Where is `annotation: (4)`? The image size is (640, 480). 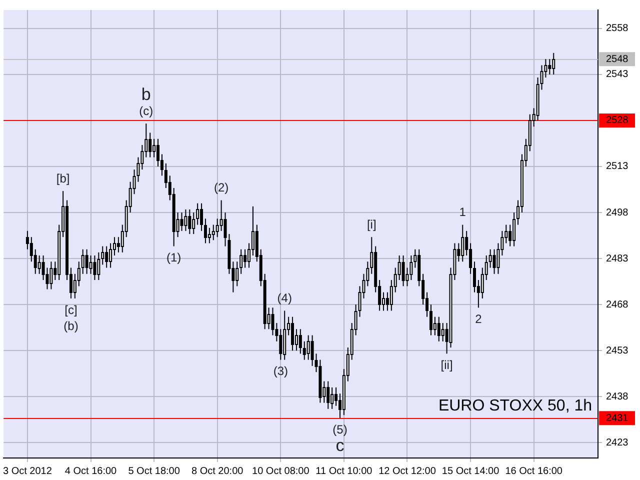 annotation: (4) is located at coordinates (284, 298).